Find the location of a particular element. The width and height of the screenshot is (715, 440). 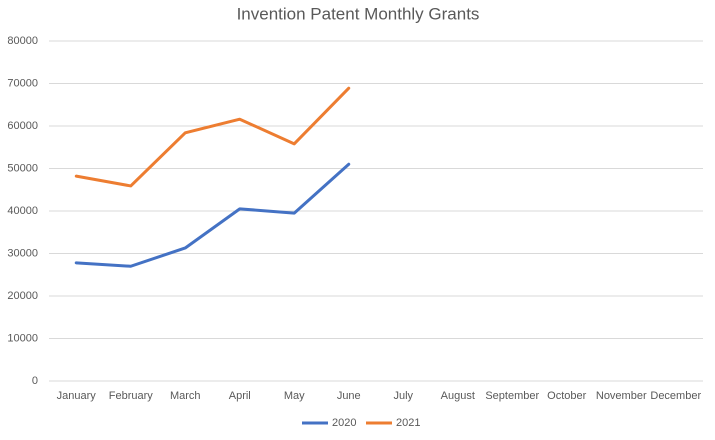

legend-label: 2020 is located at coordinates (344, 423).